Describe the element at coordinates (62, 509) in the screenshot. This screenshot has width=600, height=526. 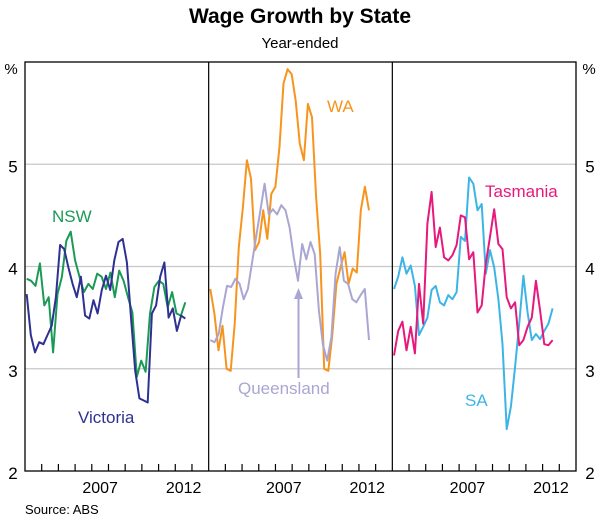
I see `source-note: Source: ABS` at that location.